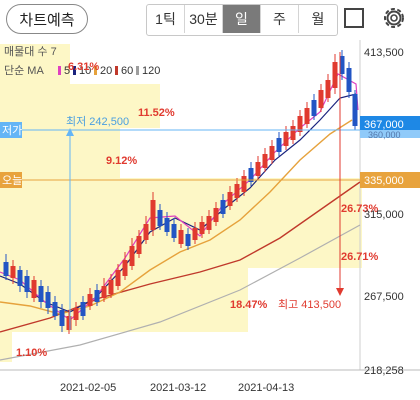 The image size is (420, 400). I want to click on ma-60-swatch, so click(116, 70).